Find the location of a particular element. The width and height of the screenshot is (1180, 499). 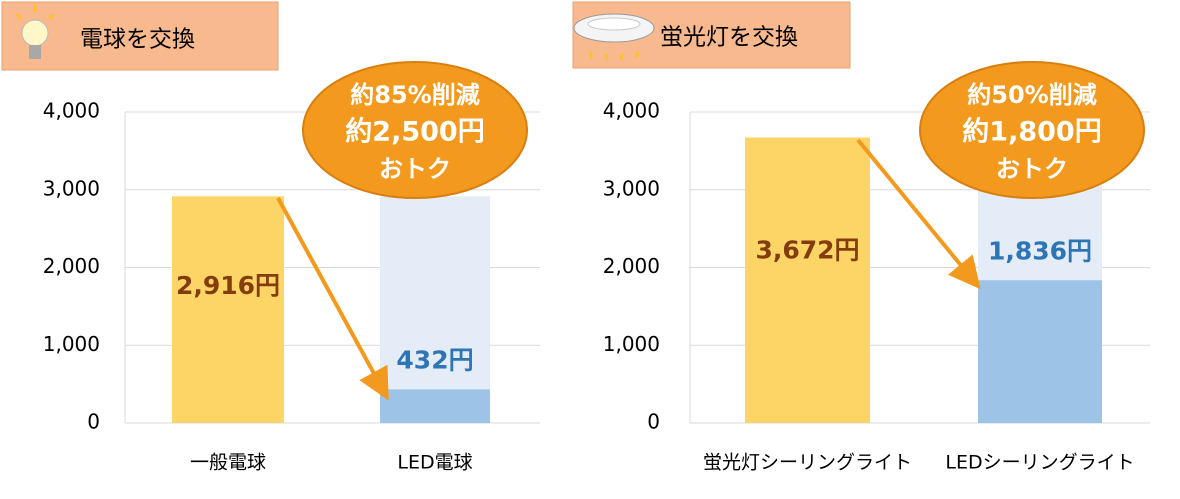

callout-text: 約2,500円 is located at coordinates (414, 132).